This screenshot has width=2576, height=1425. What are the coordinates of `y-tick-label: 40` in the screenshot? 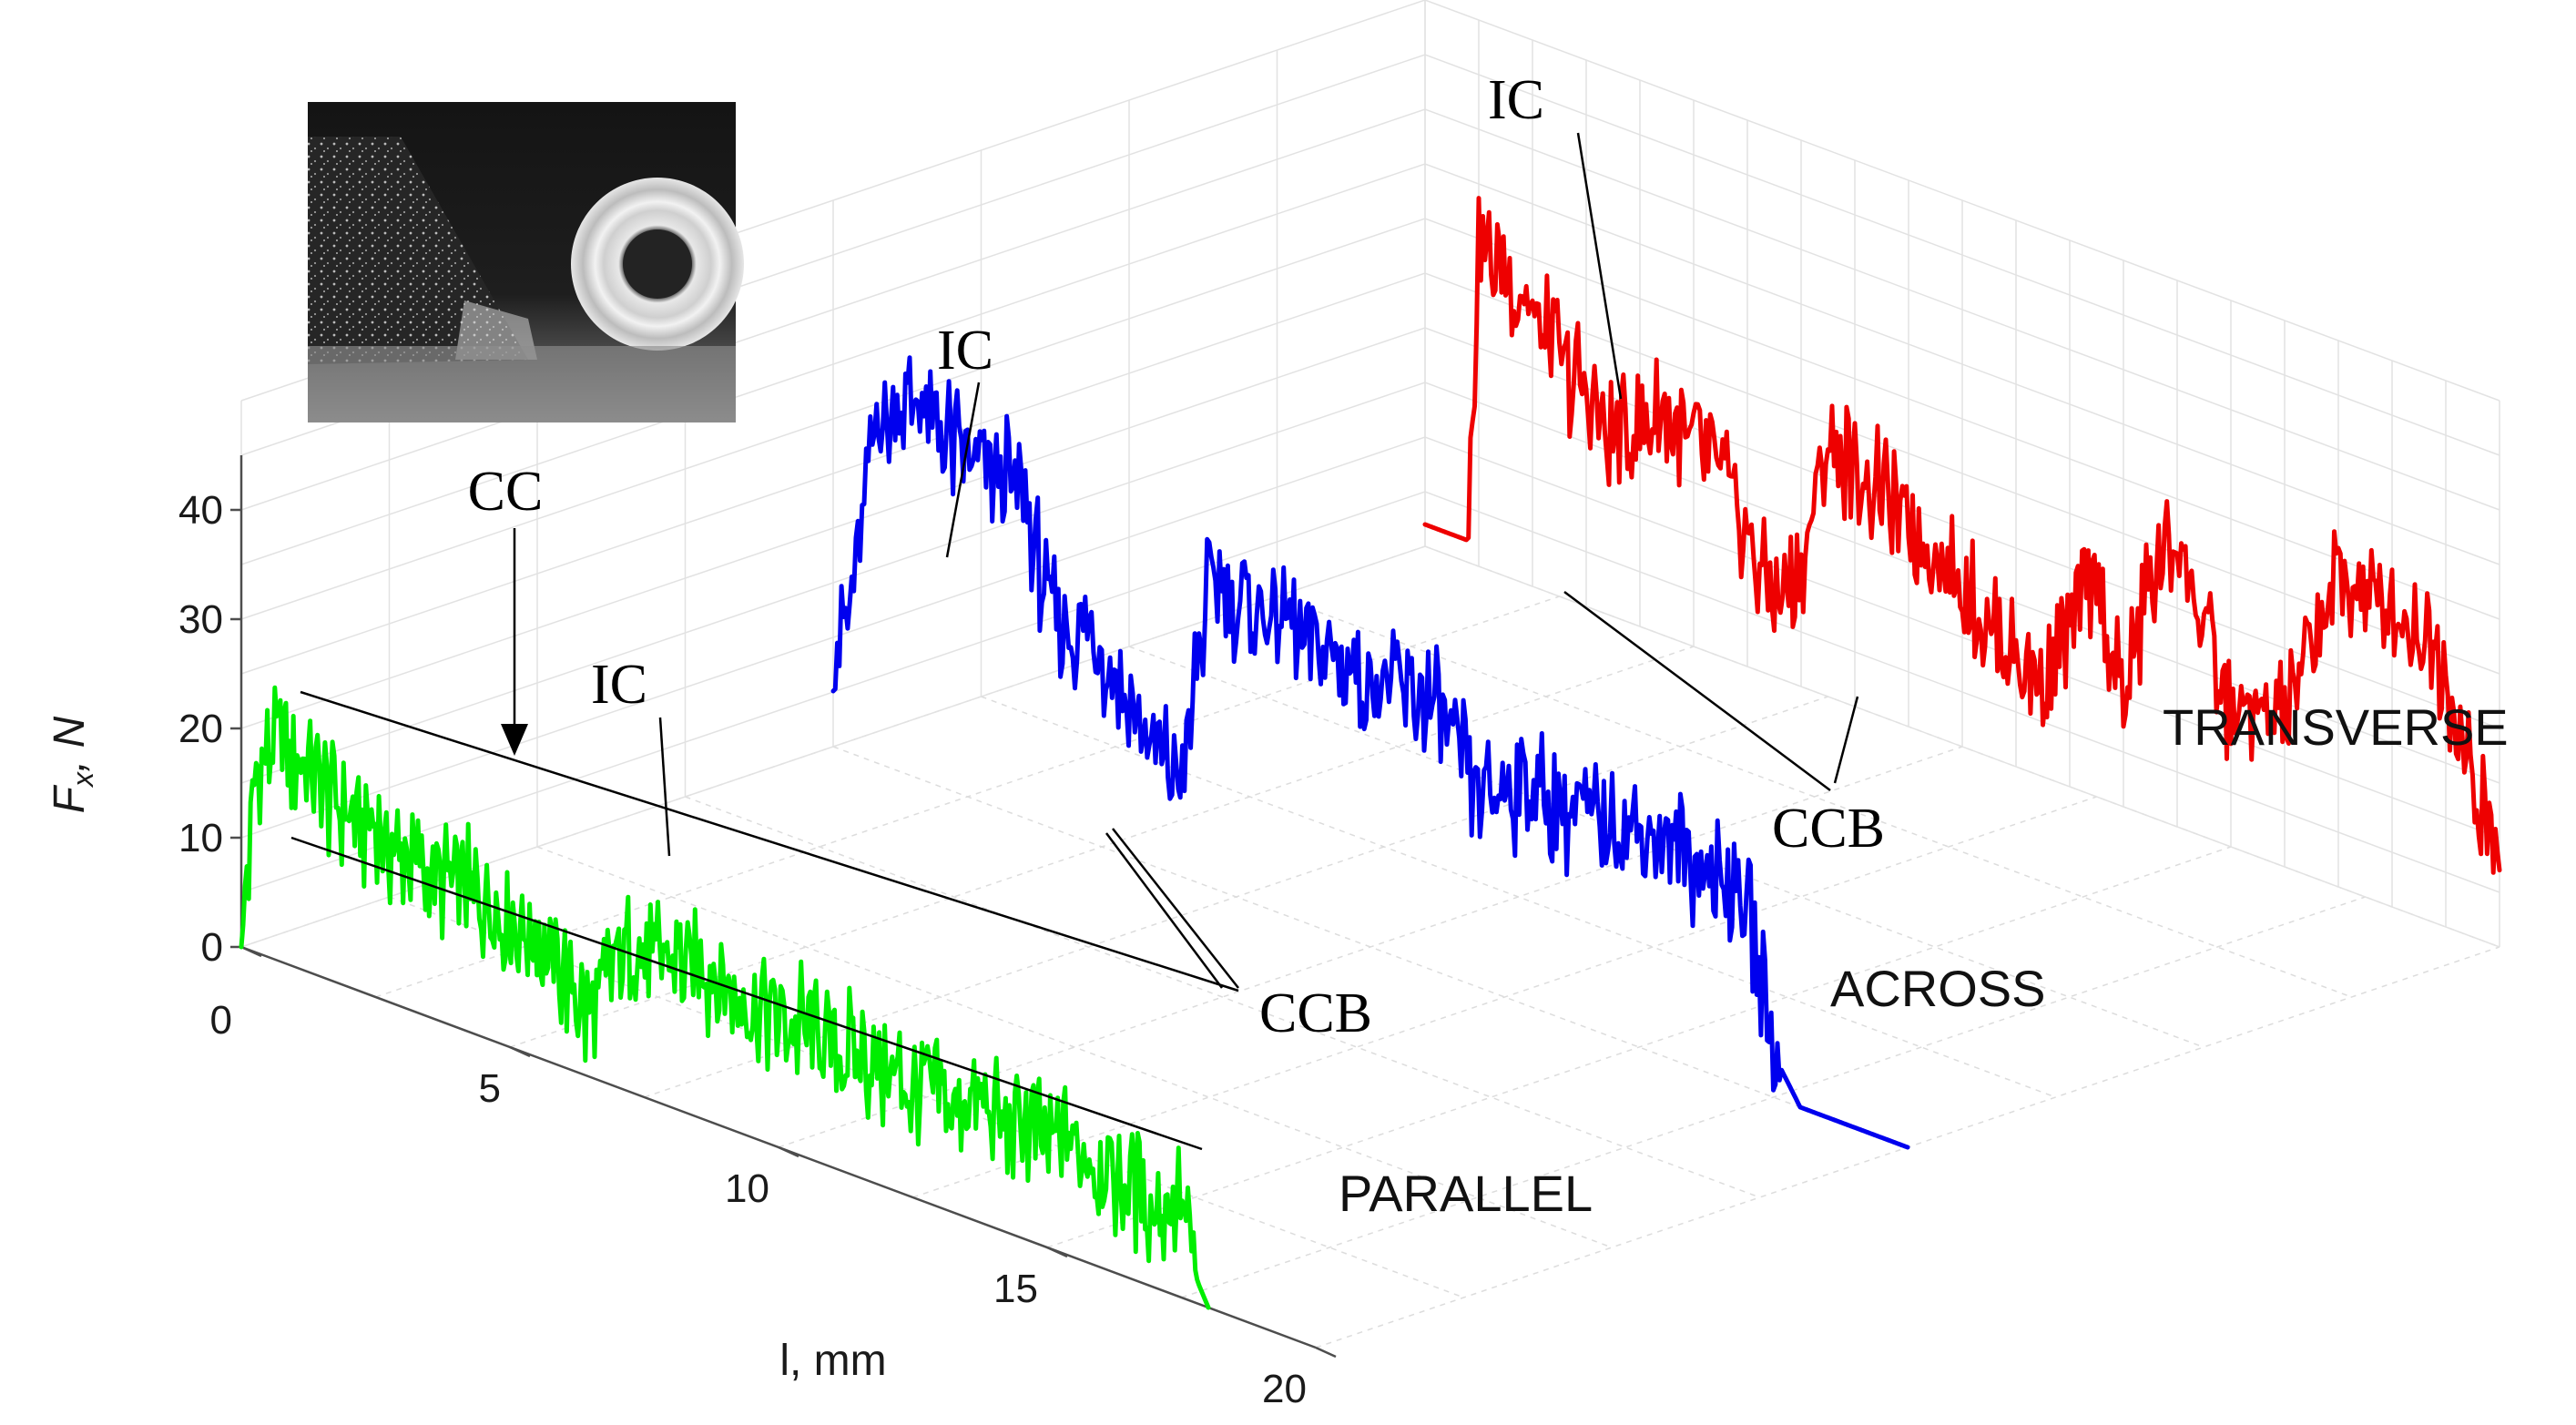 It's located at (200, 510).